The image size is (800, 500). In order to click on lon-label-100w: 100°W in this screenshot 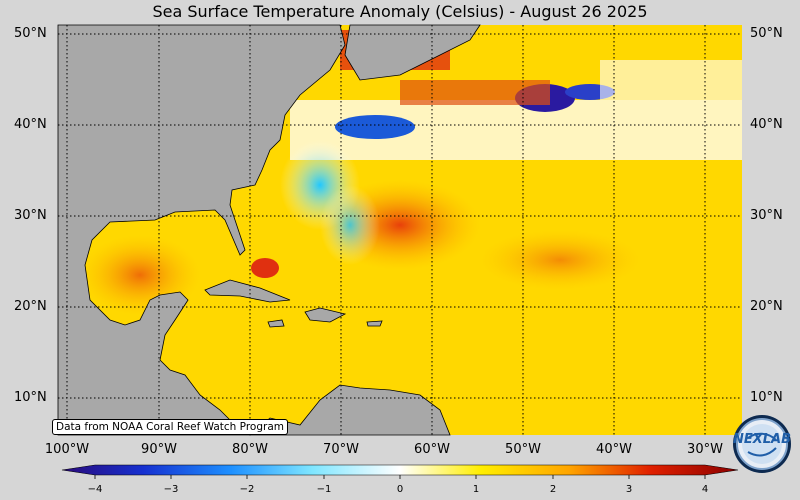, I will do `click(67, 449)`.